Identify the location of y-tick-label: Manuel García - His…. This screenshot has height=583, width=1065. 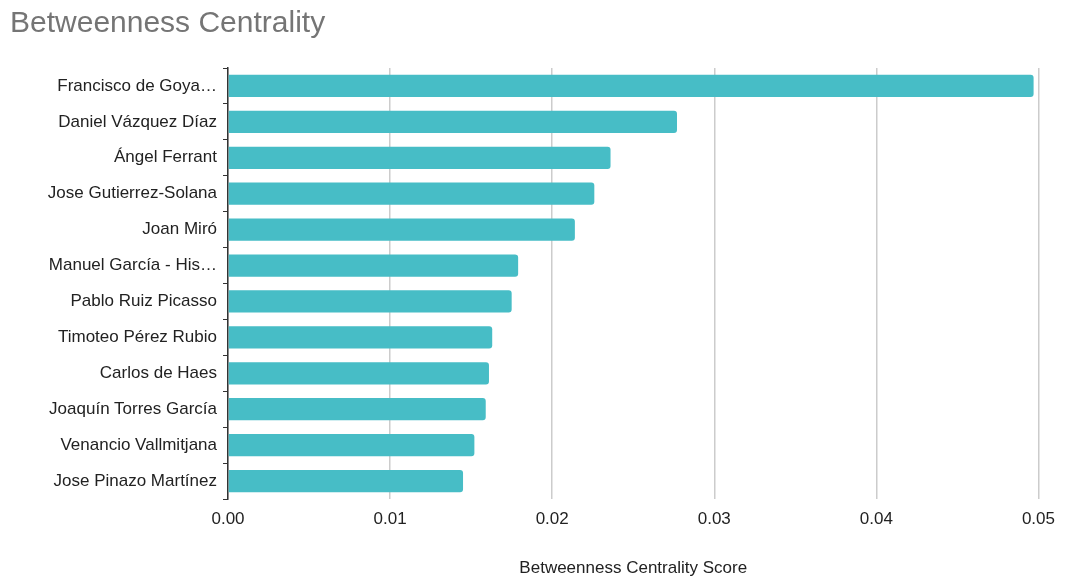
(132, 265).